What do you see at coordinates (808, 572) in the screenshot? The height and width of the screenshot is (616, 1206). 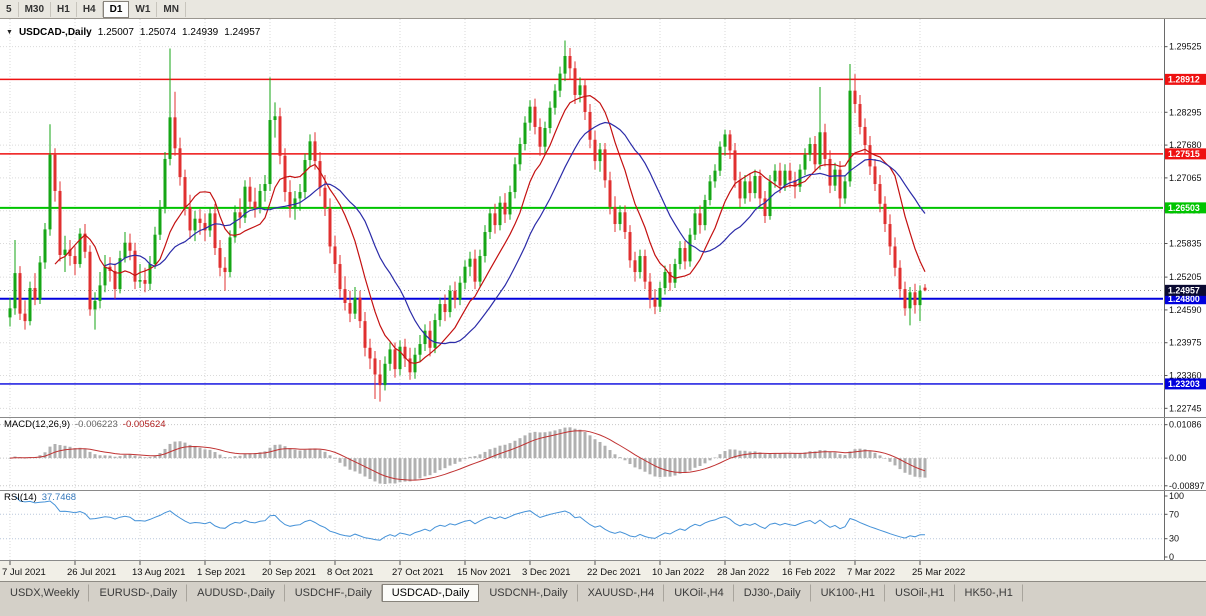 I see `date-label: 16 Feb 2022` at bounding box center [808, 572].